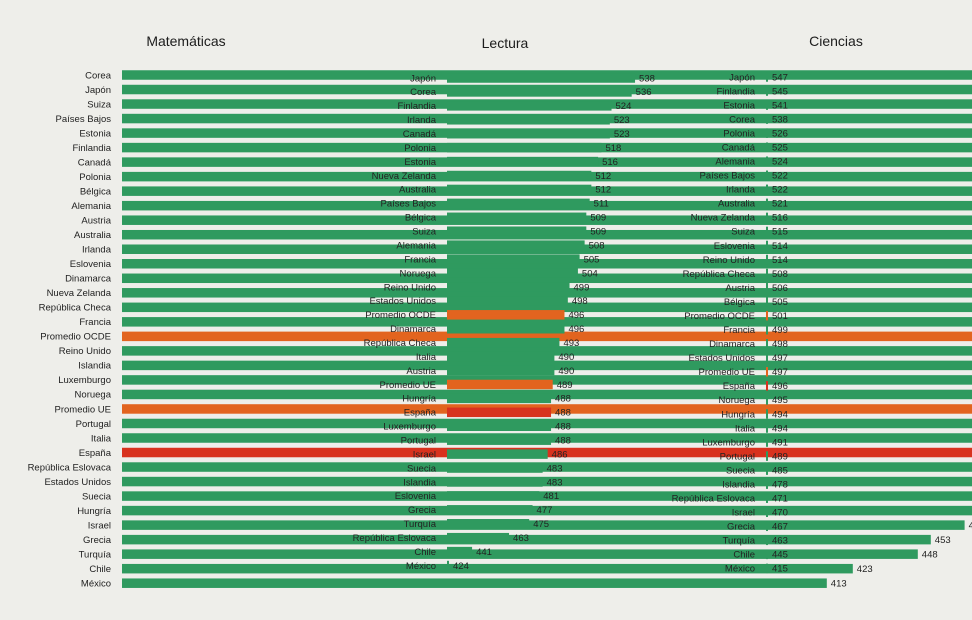 The image size is (972, 620). Describe the element at coordinates (970, 525) in the screenshot. I see `value-label: 466` at that location.